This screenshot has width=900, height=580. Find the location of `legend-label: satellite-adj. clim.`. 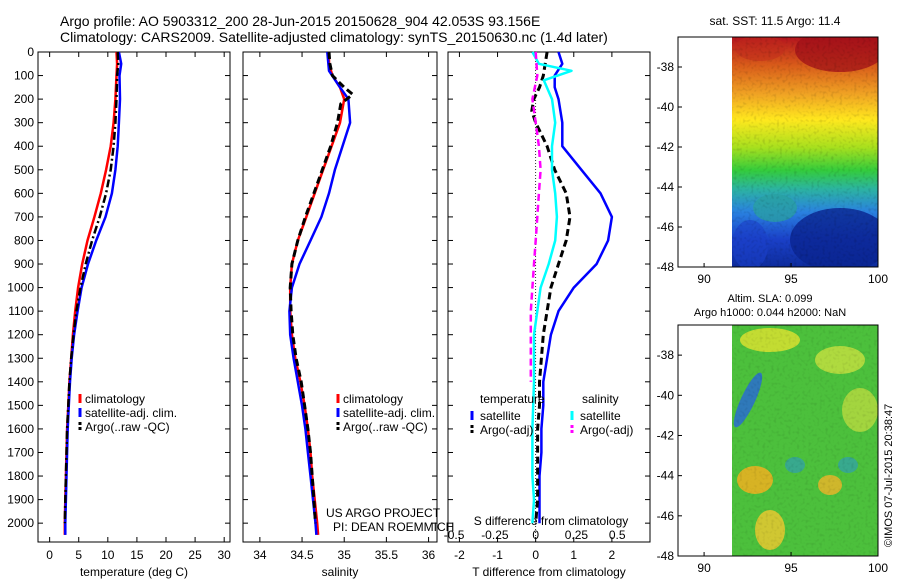

legend-label: satellite-adj. clim. is located at coordinates (389, 413).